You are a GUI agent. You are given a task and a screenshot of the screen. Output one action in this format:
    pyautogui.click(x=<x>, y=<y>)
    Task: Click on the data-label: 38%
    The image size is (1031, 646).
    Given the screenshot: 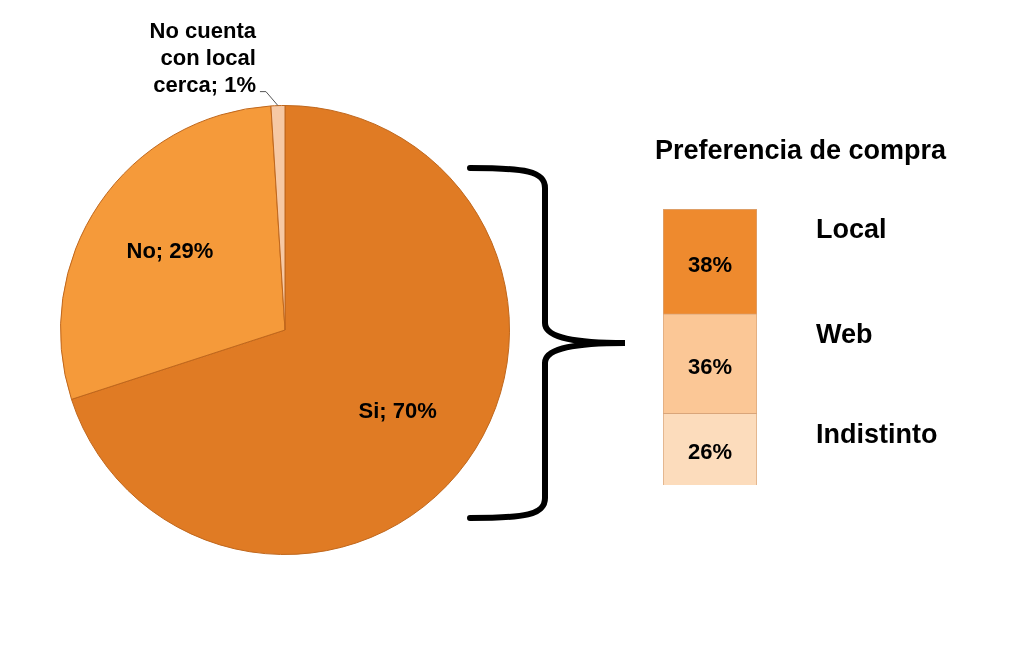 What is the action you would take?
    pyautogui.click(x=710, y=264)
    